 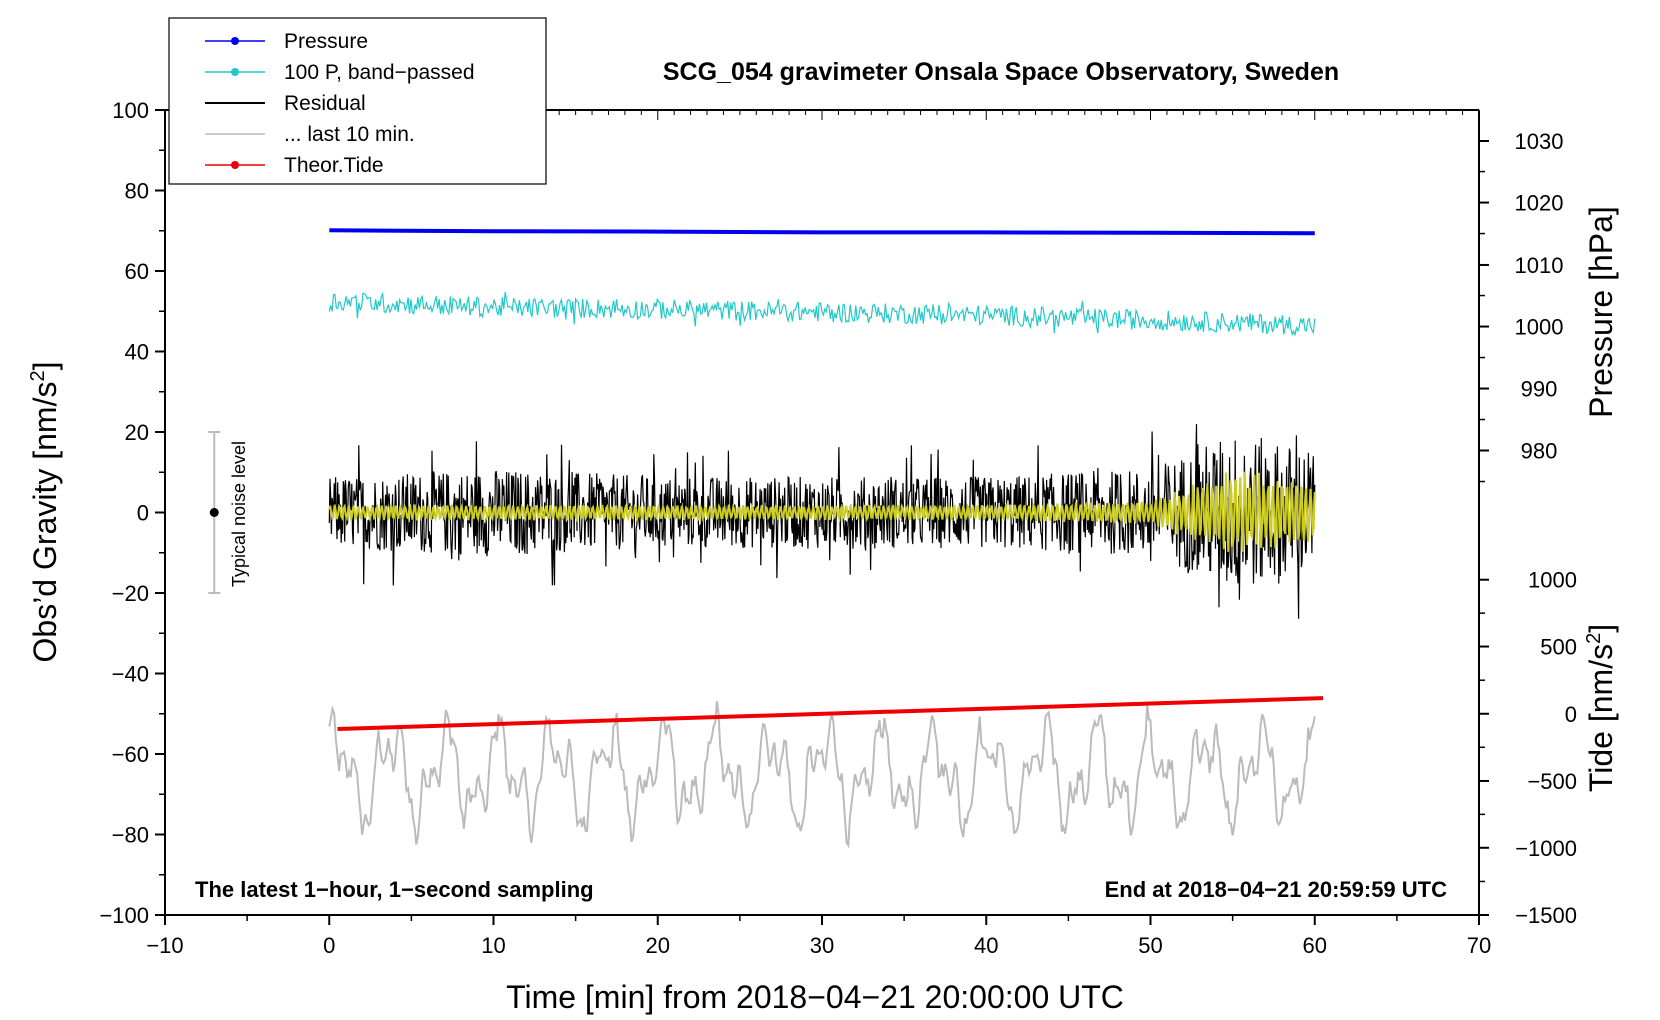 I want to click on y-tick-label: 0, so click(x=143, y=513).